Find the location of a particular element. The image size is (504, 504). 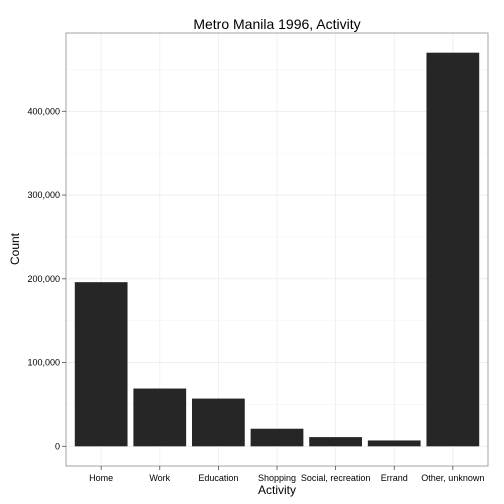

bar-social-recreation is located at coordinates (335, 442).